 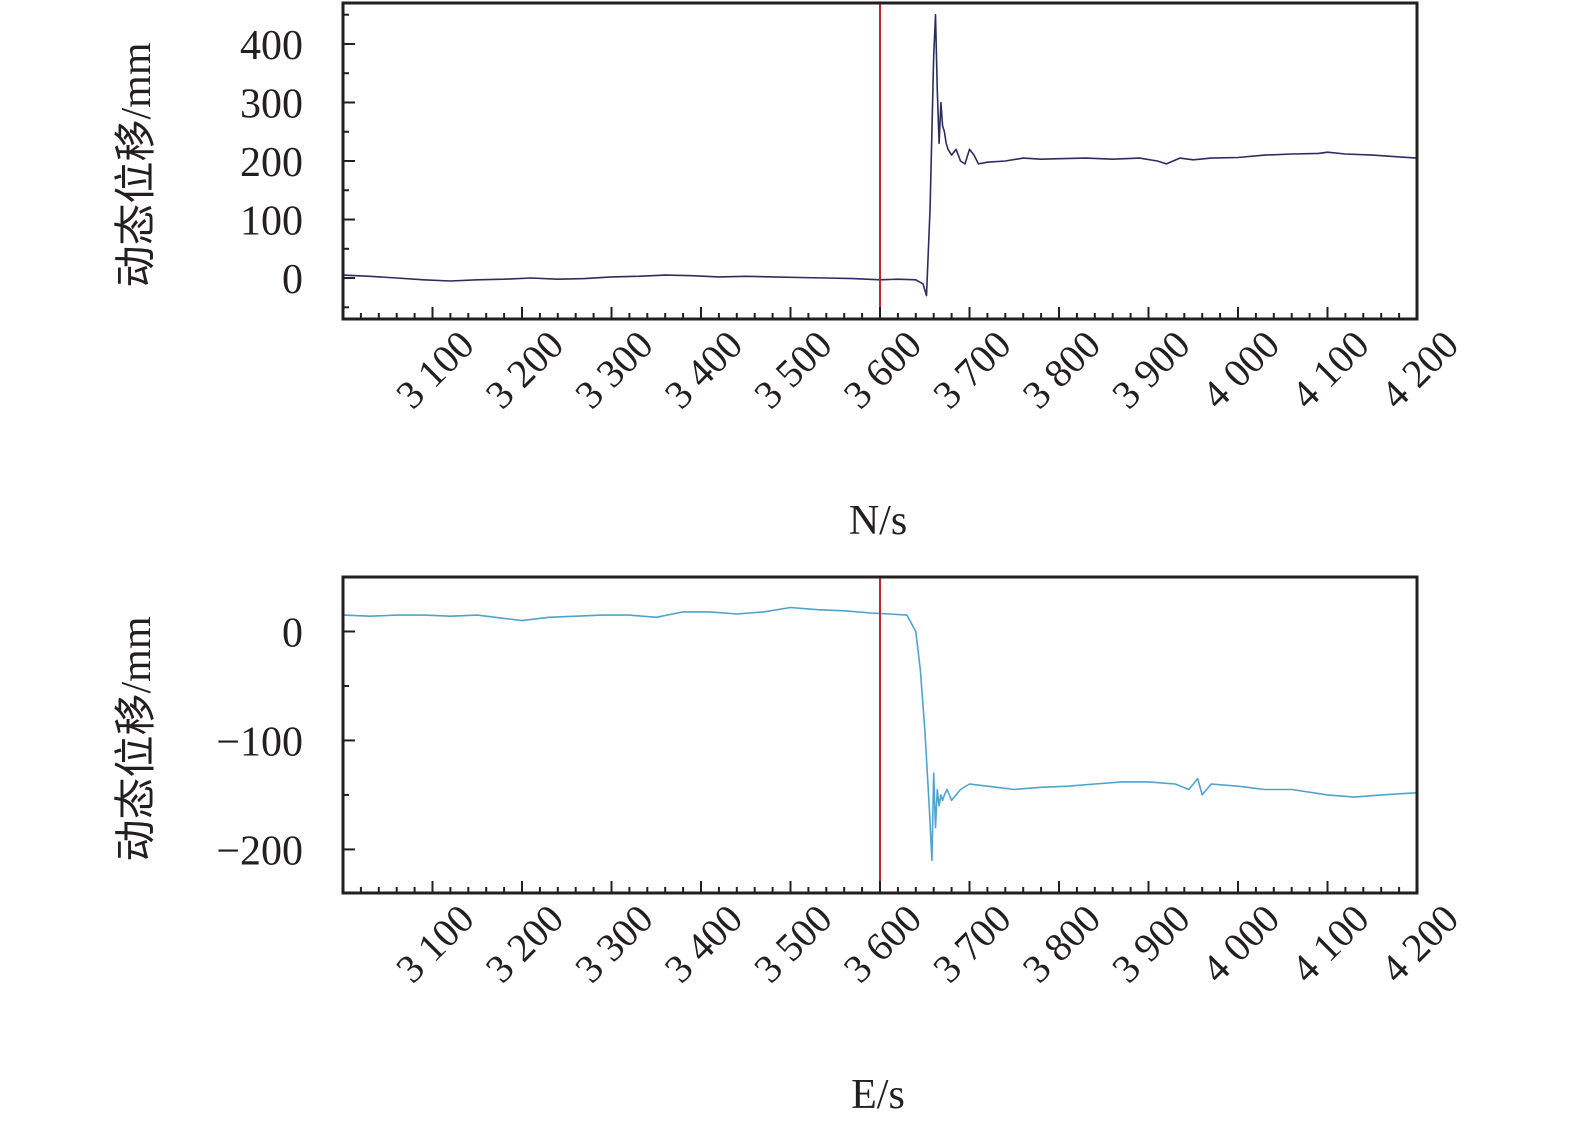 I want to click on y-tick-label: 400, so click(x=271, y=46).